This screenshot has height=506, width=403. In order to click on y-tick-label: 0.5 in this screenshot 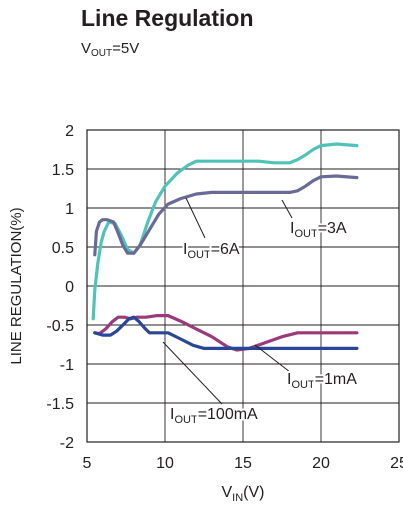, I will do `click(63, 248)`.